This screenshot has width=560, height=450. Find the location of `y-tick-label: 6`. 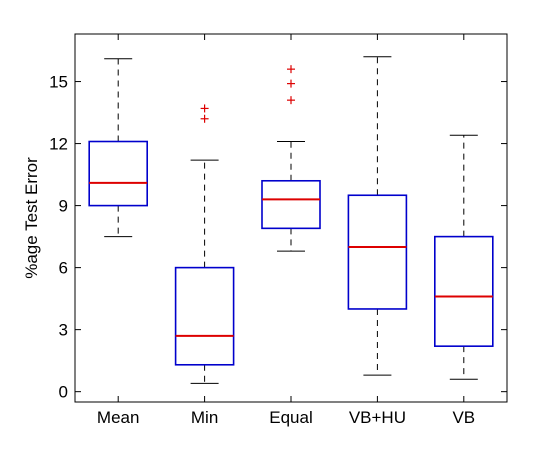

y-tick-label: 6 is located at coordinates (63, 268).